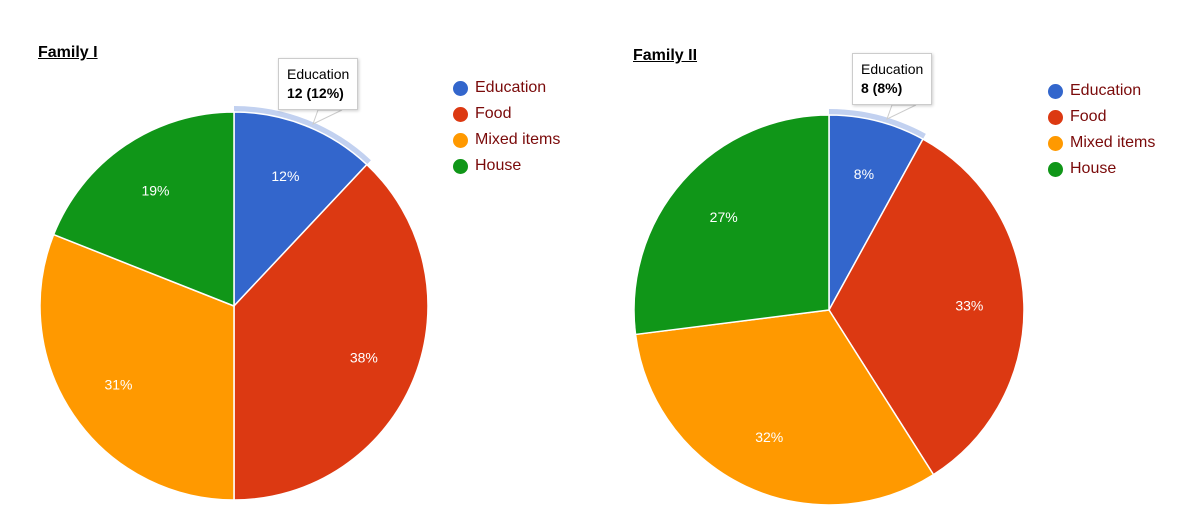  I want to click on chart-title: Family II, so click(665, 55).